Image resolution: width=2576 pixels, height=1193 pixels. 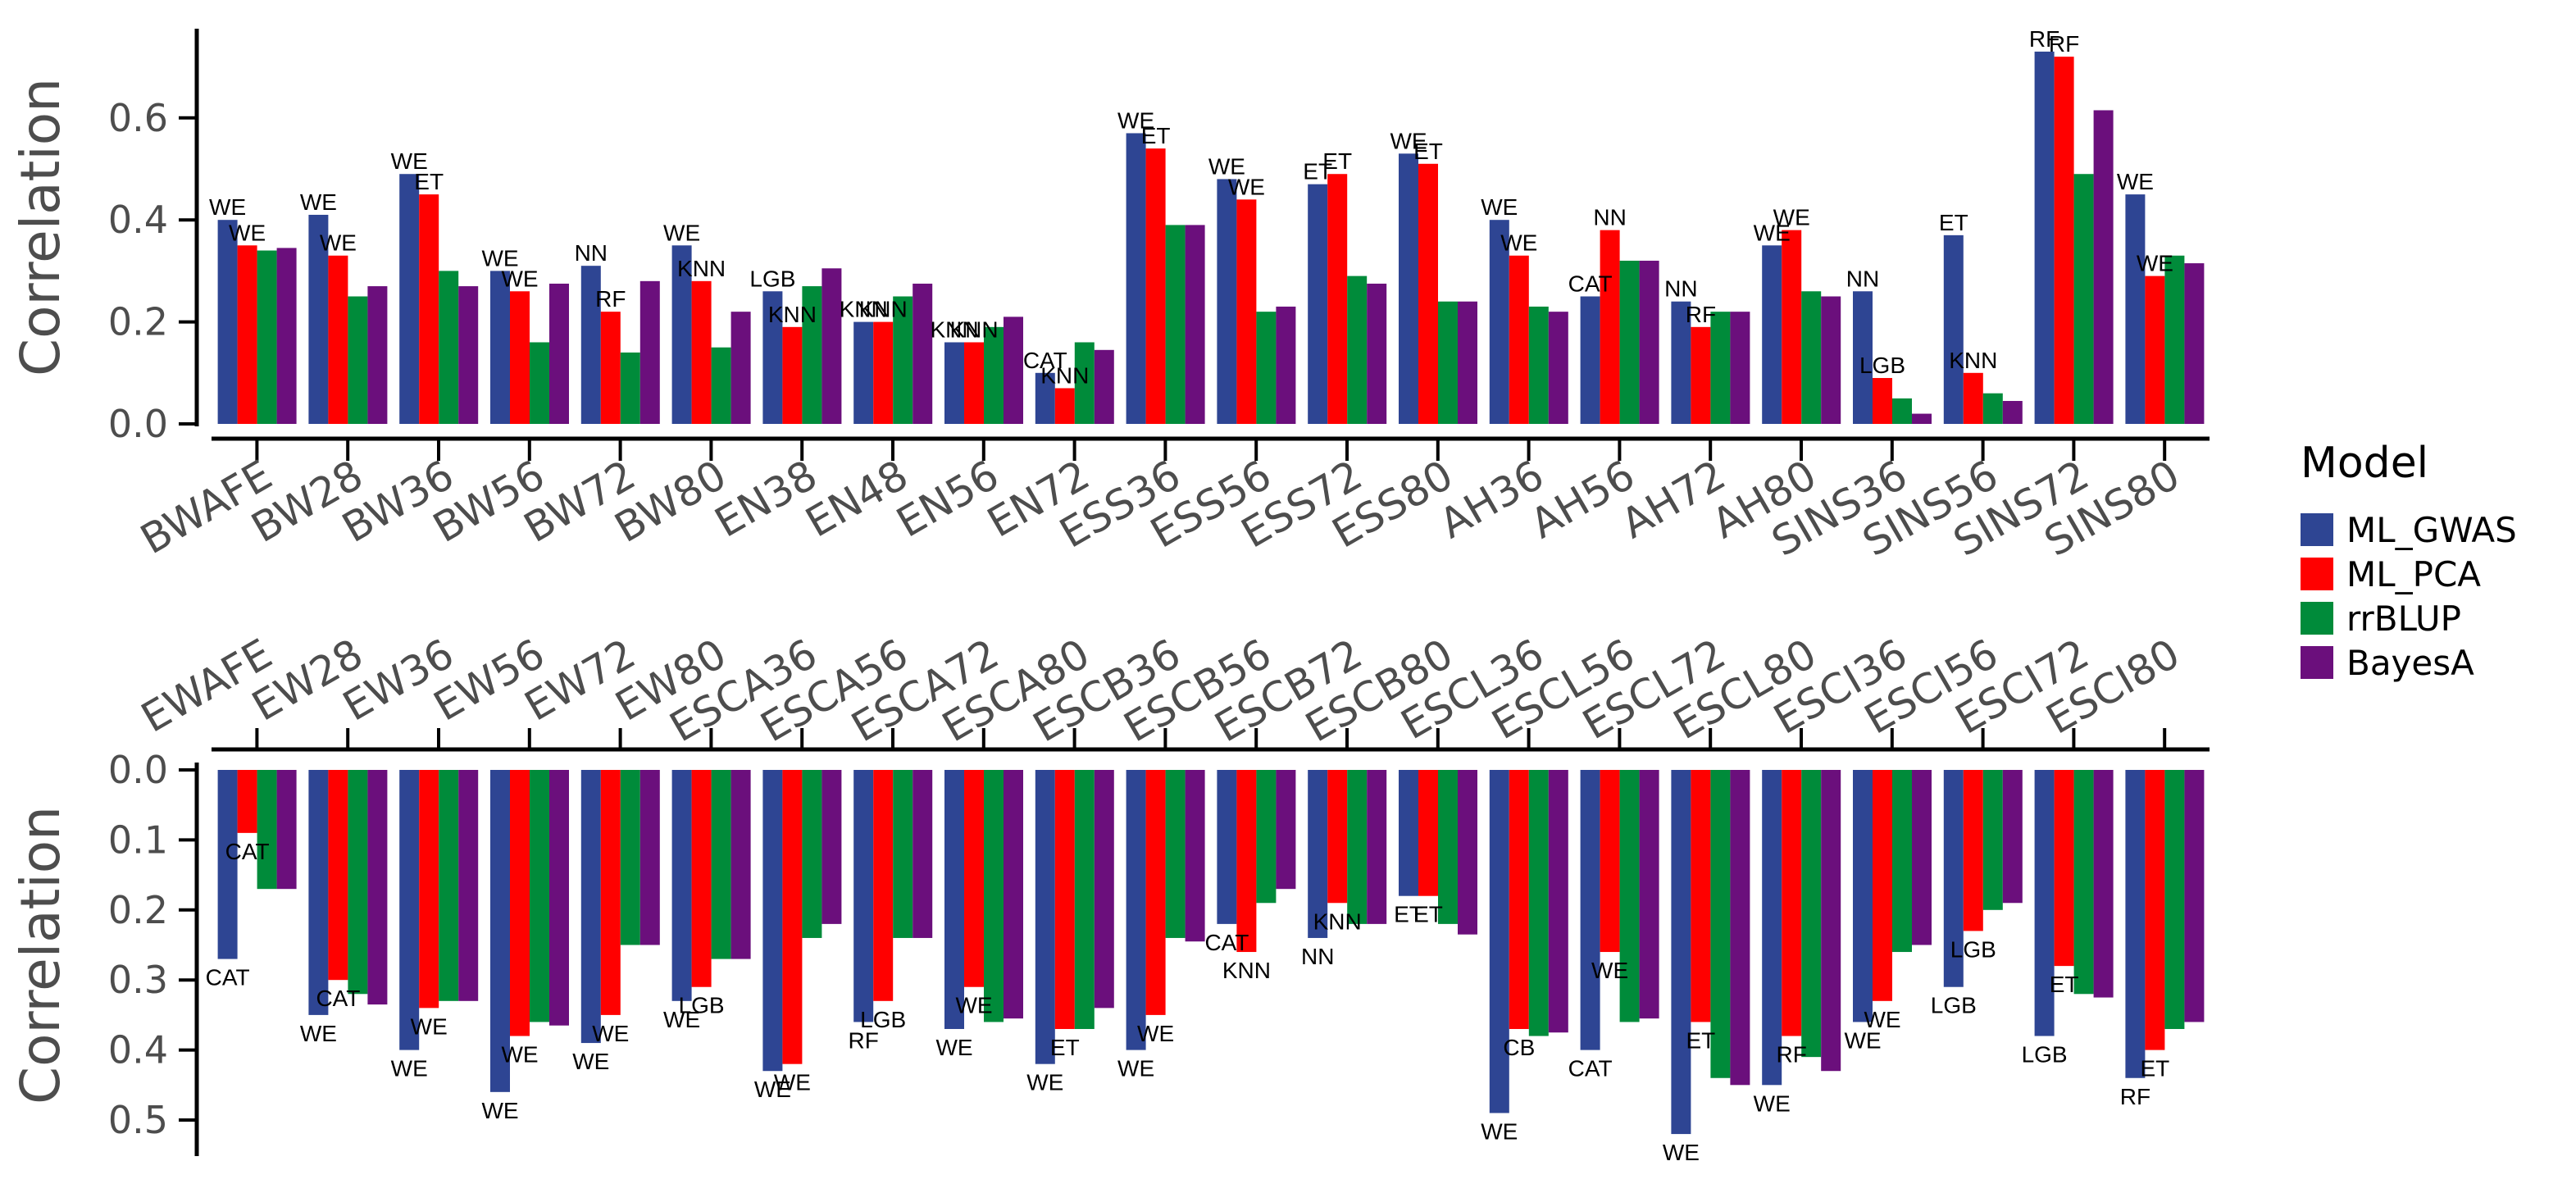 What do you see at coordinates (2135, 1096) in the screenshot?
I see `bar-label-esci80-ml-gwas: RF` at bounding box center [2135, 1096].